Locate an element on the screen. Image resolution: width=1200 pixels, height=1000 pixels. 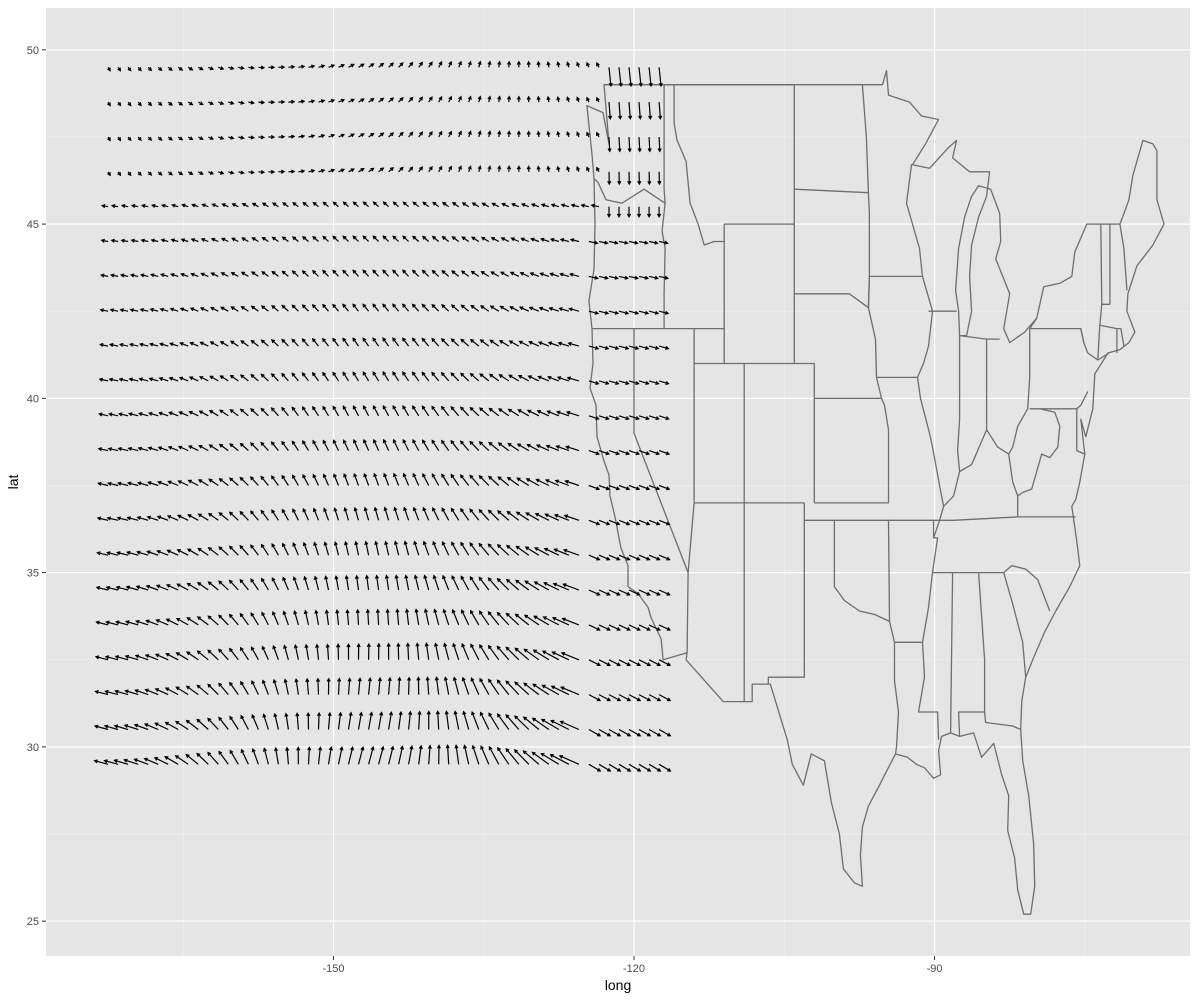
y-tick-label: 50 is located at coordinates (33, 51).